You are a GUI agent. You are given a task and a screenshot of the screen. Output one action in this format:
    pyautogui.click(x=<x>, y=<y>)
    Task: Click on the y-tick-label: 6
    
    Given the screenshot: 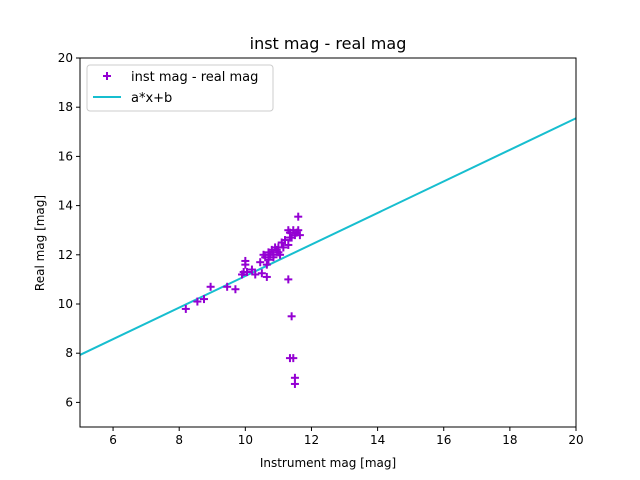 What is the action you would take?
    pyautogui.click(x=69, y=402)
    